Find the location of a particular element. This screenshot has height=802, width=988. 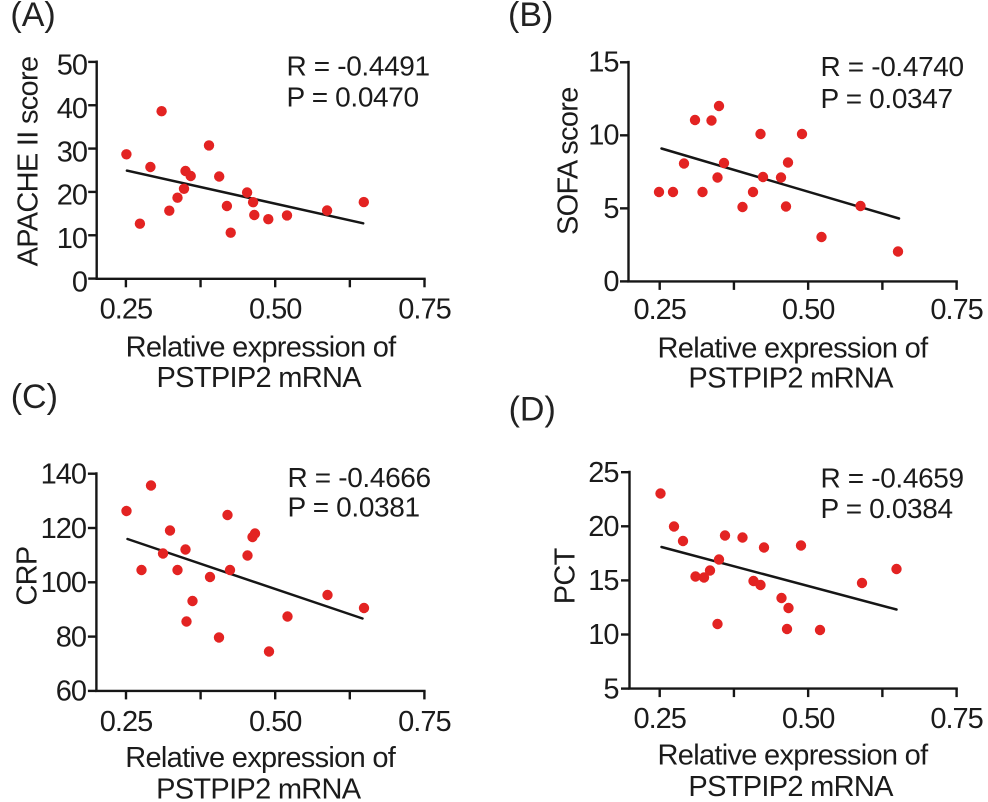

svg-text: 25 is located at coordinates (603, 473).